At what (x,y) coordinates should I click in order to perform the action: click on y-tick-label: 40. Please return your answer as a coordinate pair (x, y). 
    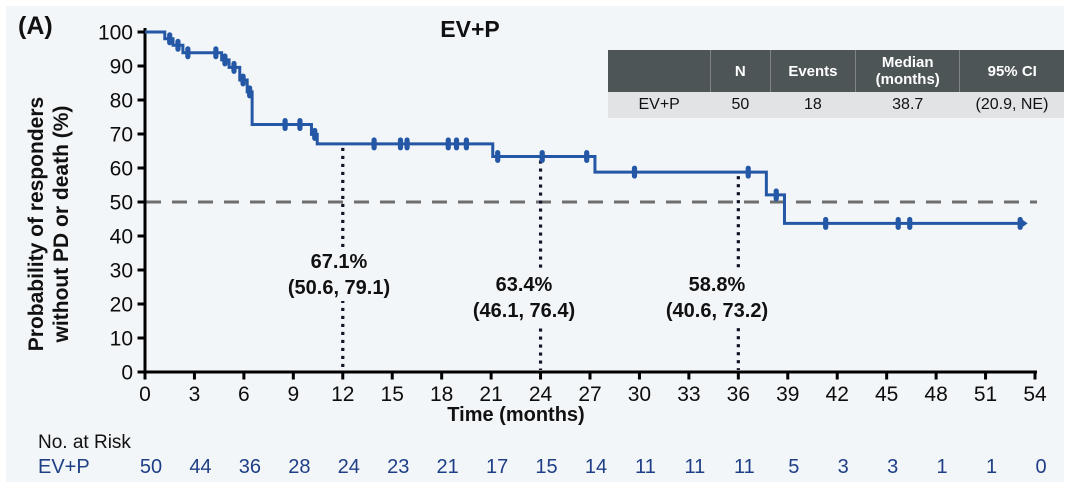
    Looking at the image, I should click on (121, 237).